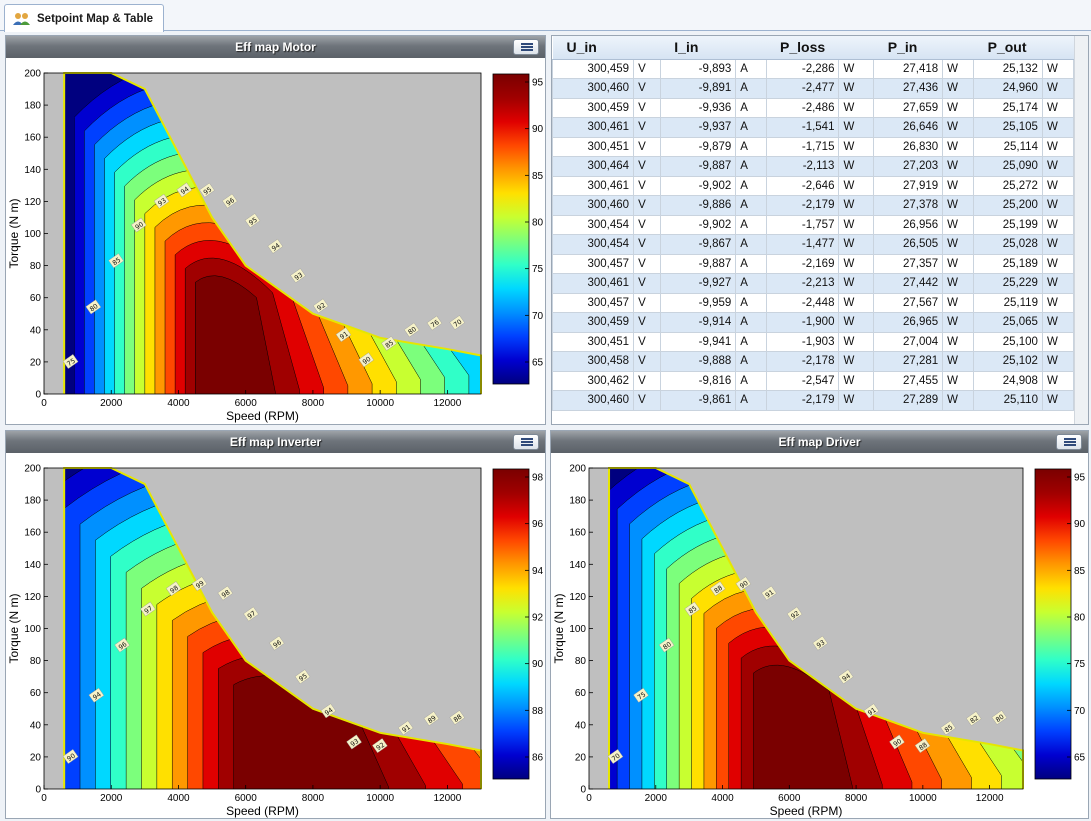  Describe the element at coordinates (802, 400) in the screenshot. I see `table-cell-value: -2,179` at that location.